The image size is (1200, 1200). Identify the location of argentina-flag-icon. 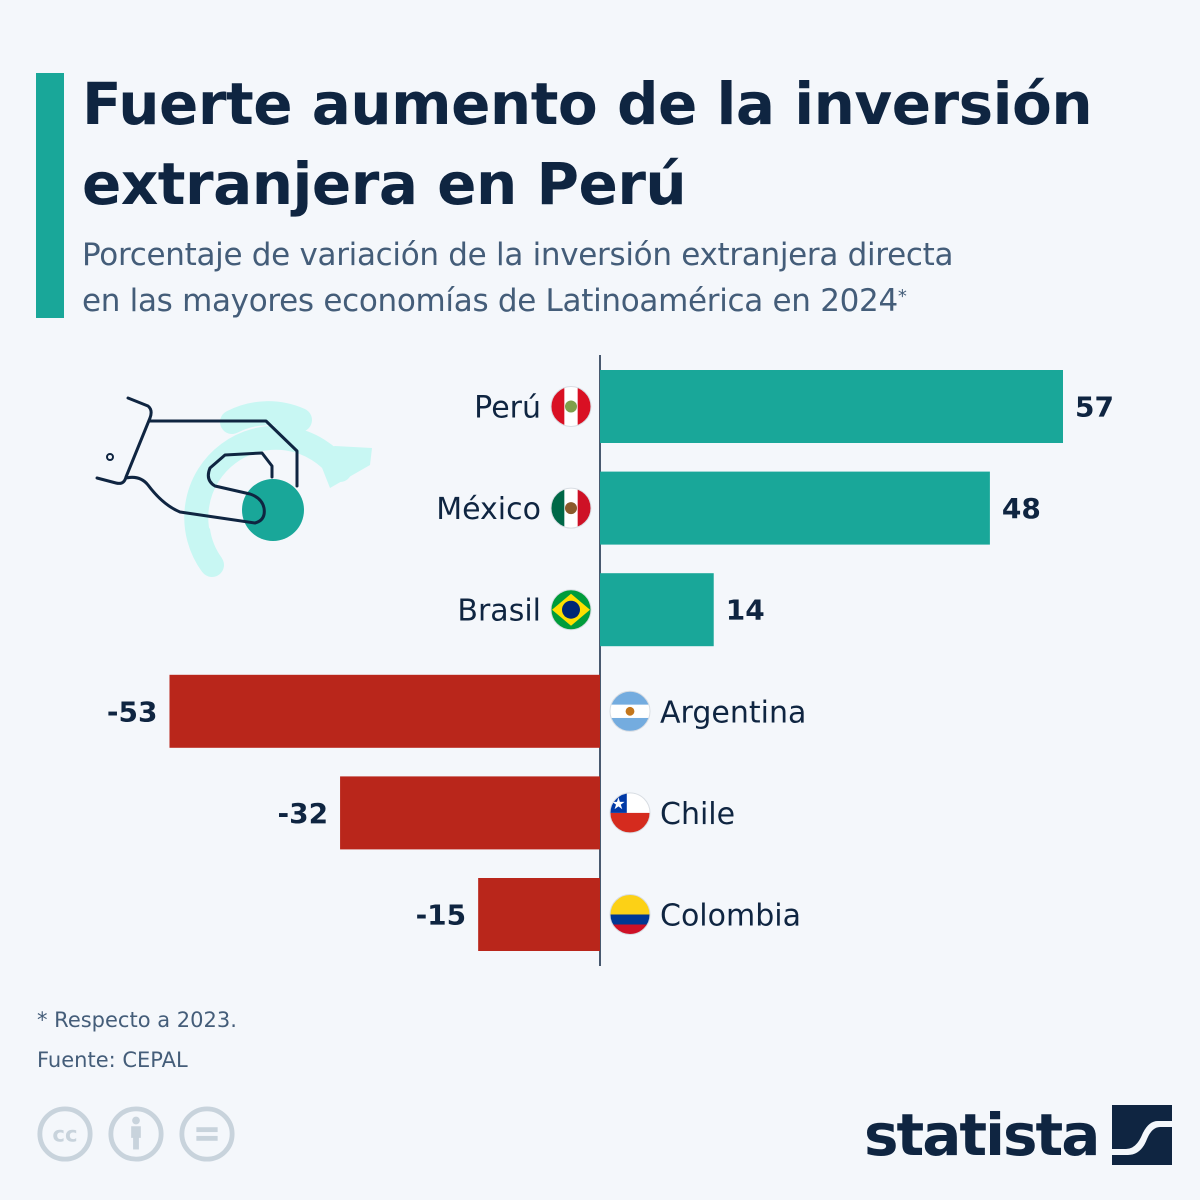
(630, 711).